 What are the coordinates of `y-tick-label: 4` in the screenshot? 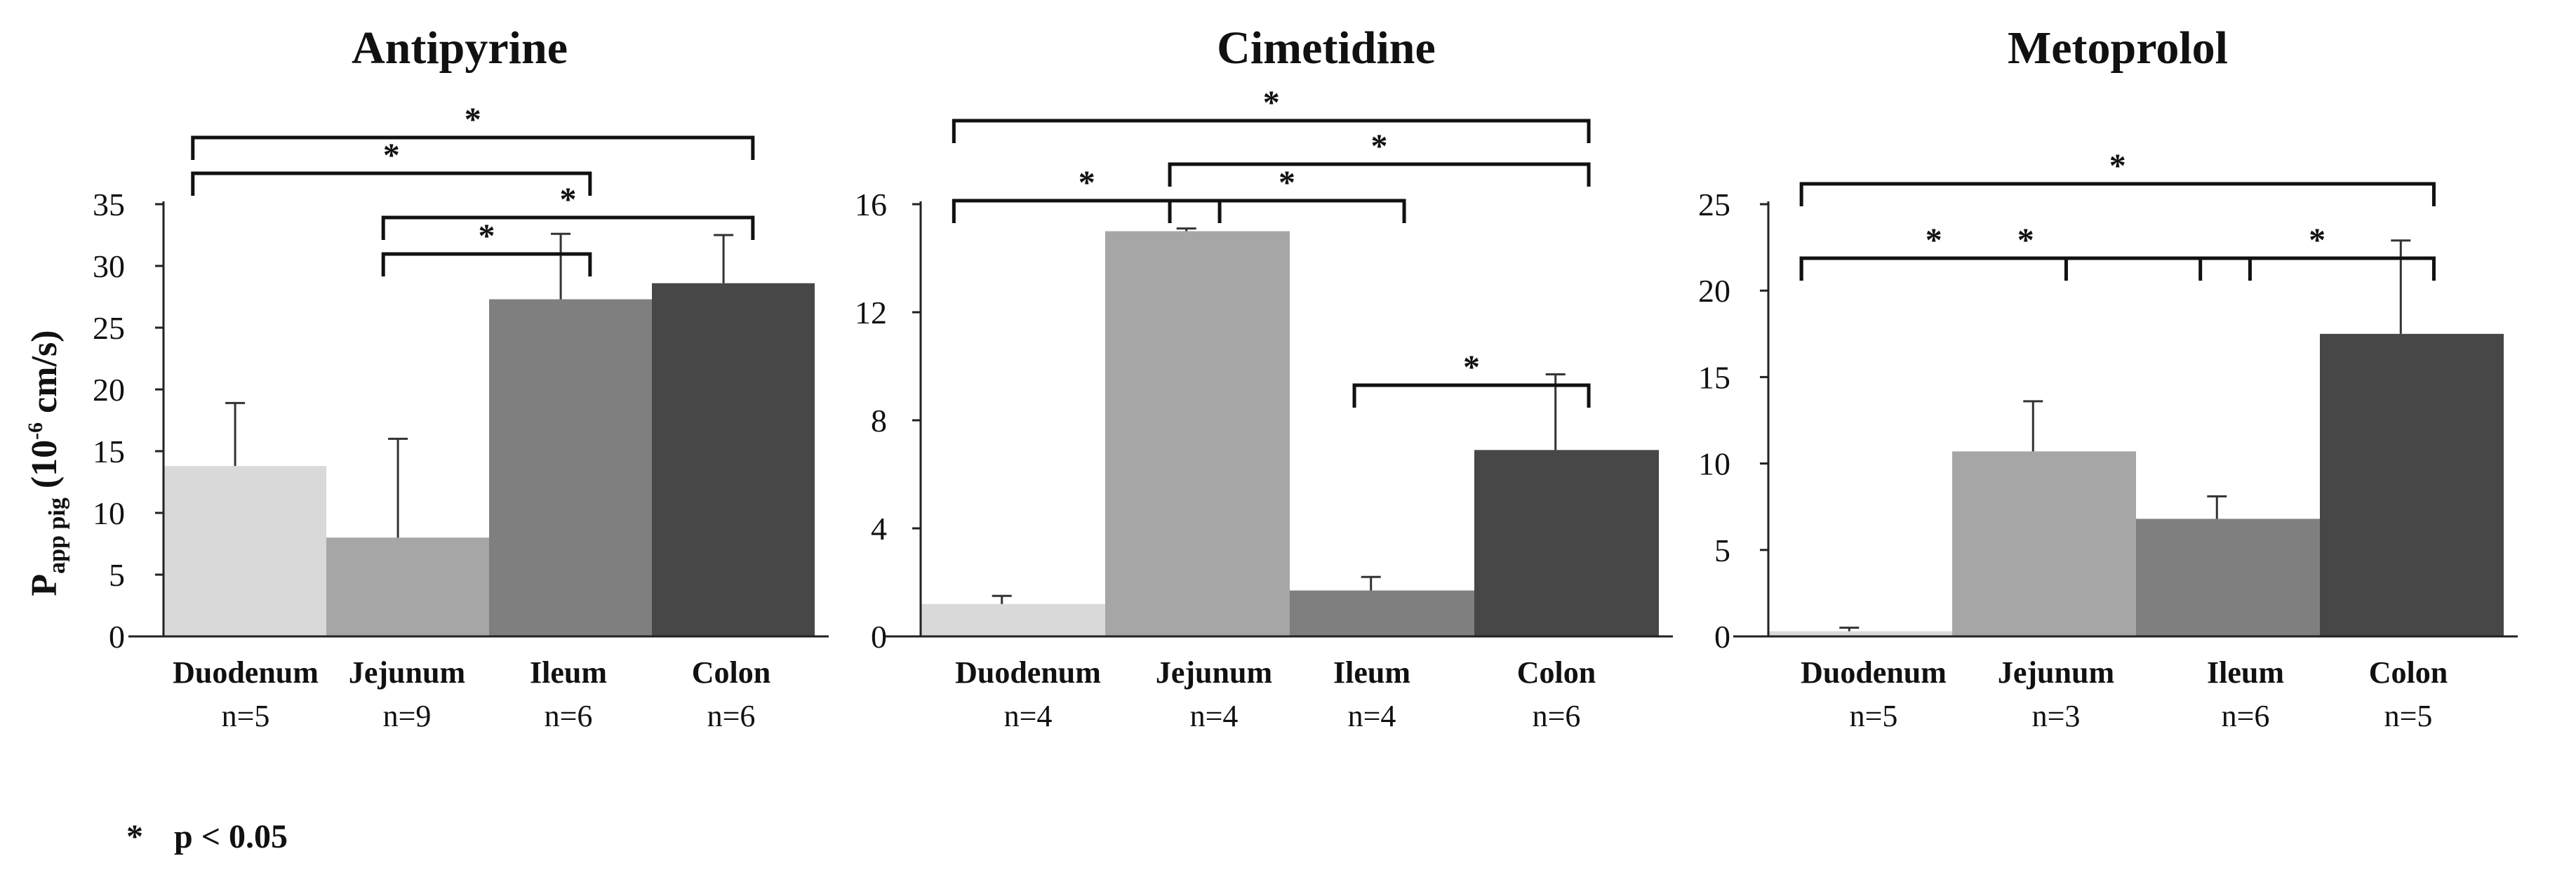 It's located at (879, 529).